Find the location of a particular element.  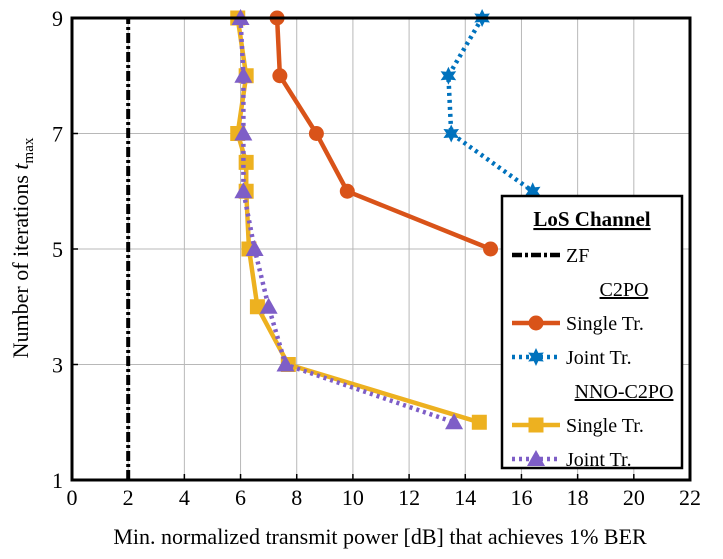

series-c2po_single is located at coordinates (384, 133).